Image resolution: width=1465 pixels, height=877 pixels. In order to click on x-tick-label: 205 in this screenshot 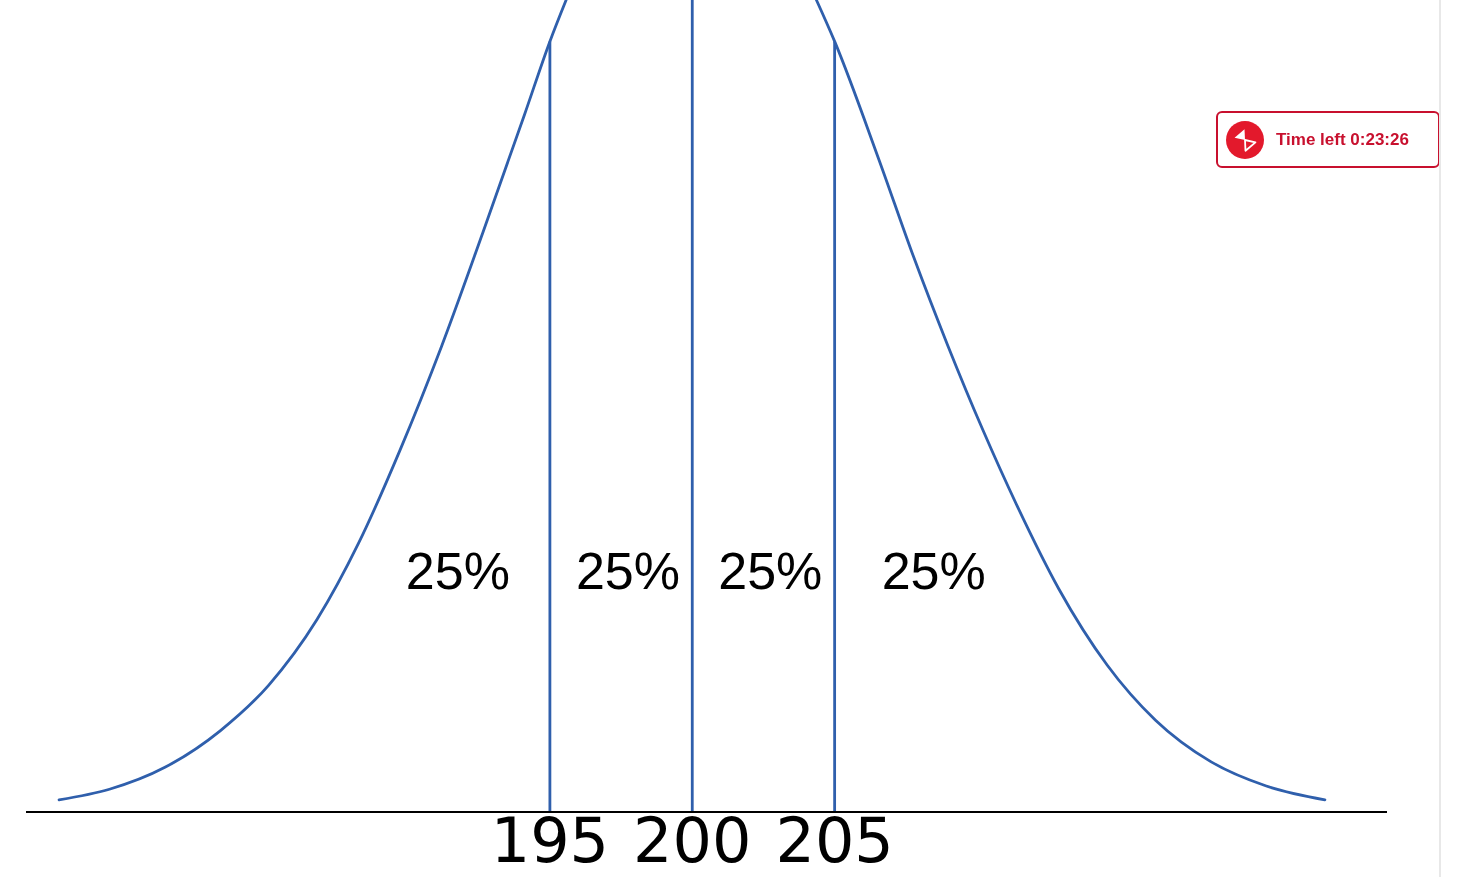, I will do `click(834, 840)`.